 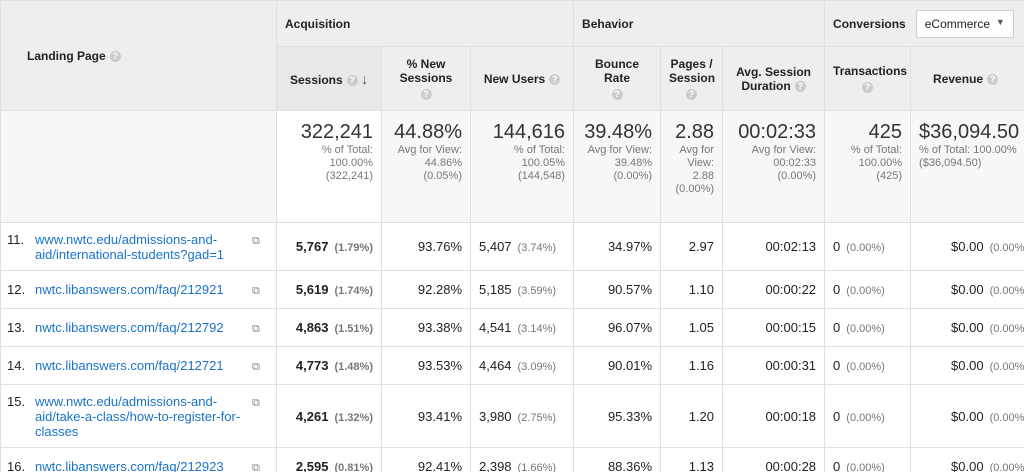 I want to click on new-users-header: New Users?, so click(x=522, y=78).